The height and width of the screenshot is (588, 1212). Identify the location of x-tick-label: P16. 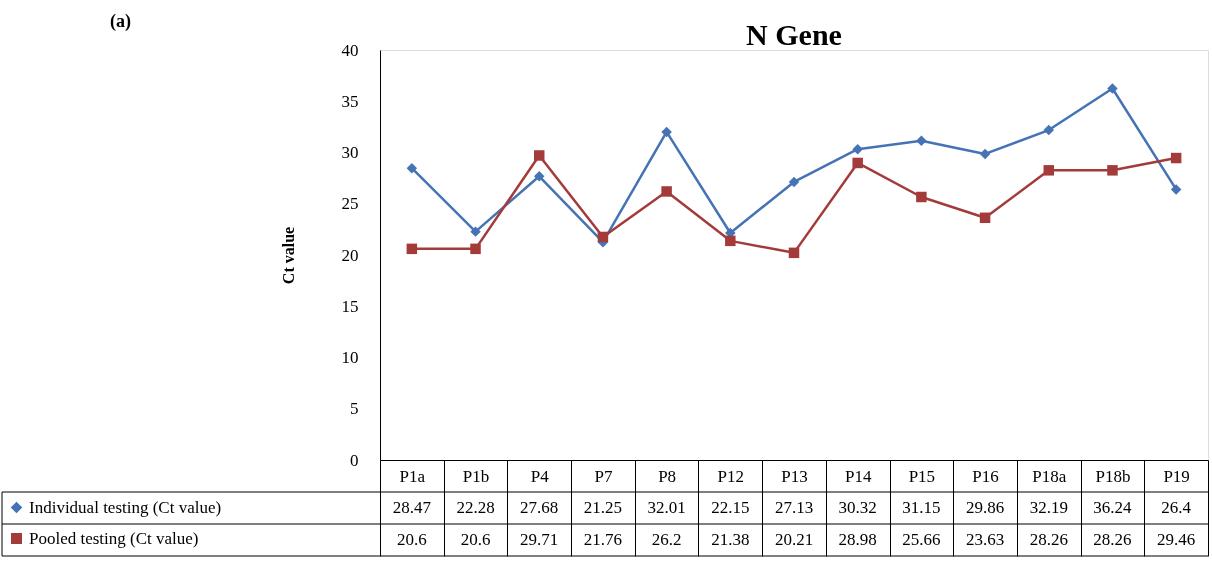
(985, 476).